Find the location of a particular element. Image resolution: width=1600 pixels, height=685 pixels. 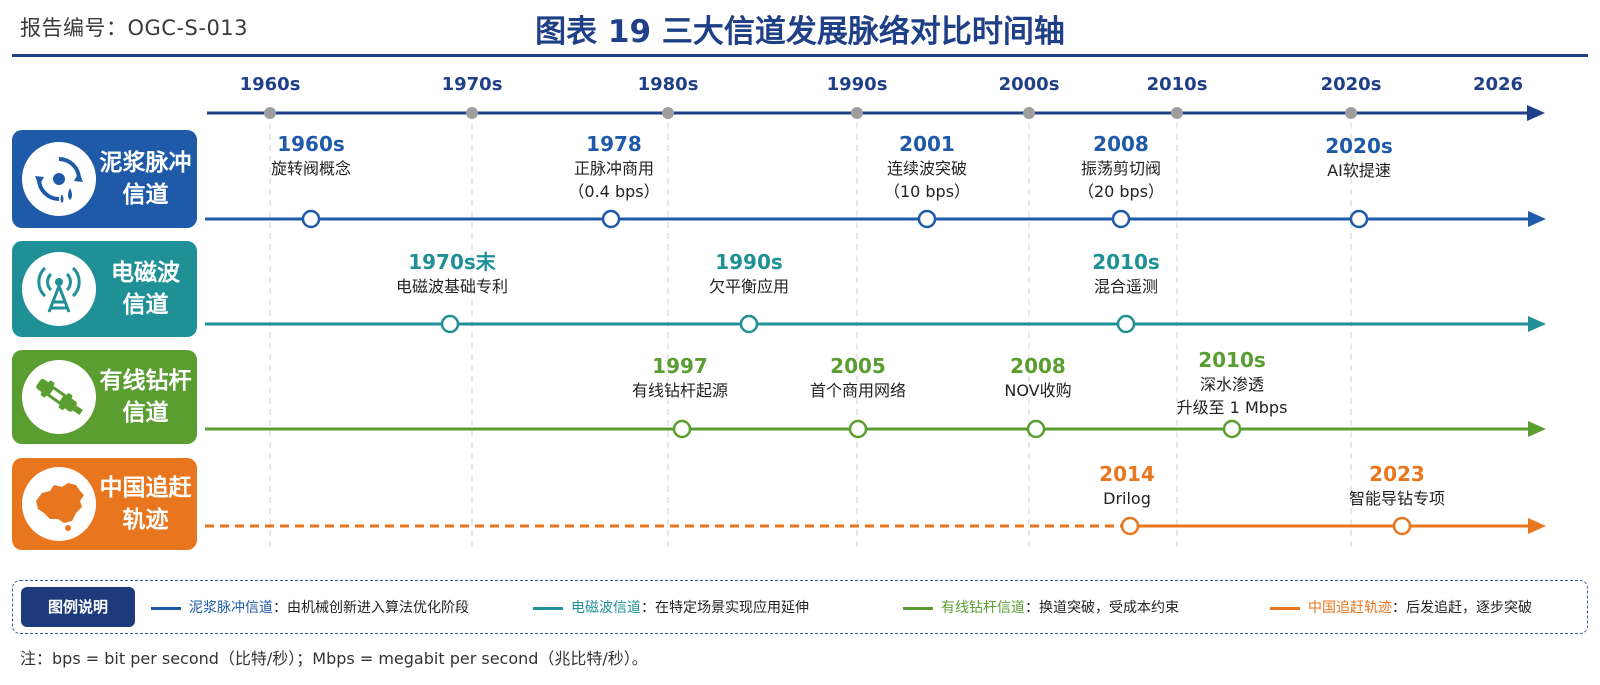

event-text: NOV收购 is located at coordinates (1038, 390).